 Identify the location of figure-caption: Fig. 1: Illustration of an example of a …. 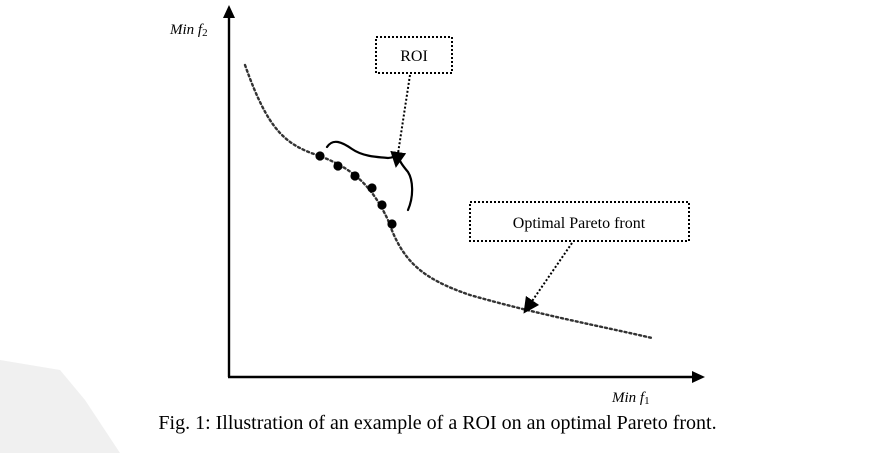
(437, 423).